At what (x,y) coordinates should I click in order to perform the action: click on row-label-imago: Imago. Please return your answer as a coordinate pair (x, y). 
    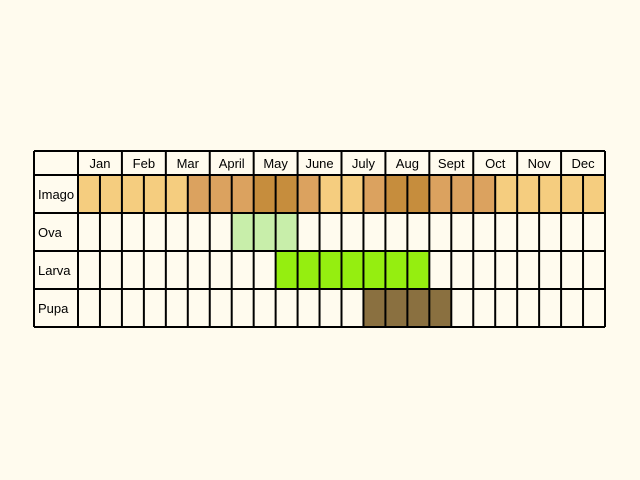
    Looking at the image, I should click on (56, 194).